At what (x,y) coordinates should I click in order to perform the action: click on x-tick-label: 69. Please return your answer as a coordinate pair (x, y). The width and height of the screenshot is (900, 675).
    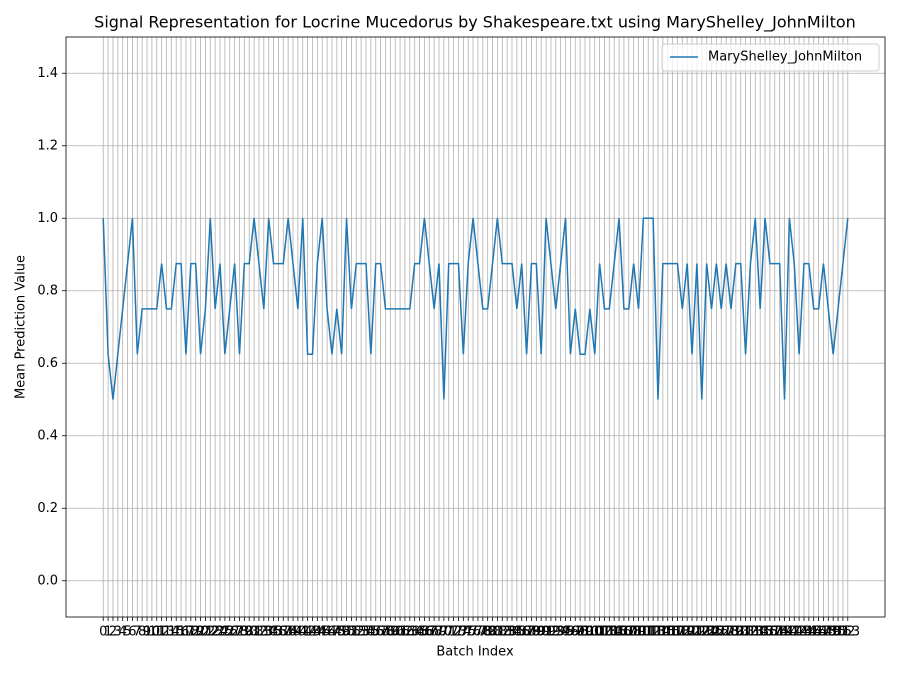
    Looking at the image, I should click on (439, 632).